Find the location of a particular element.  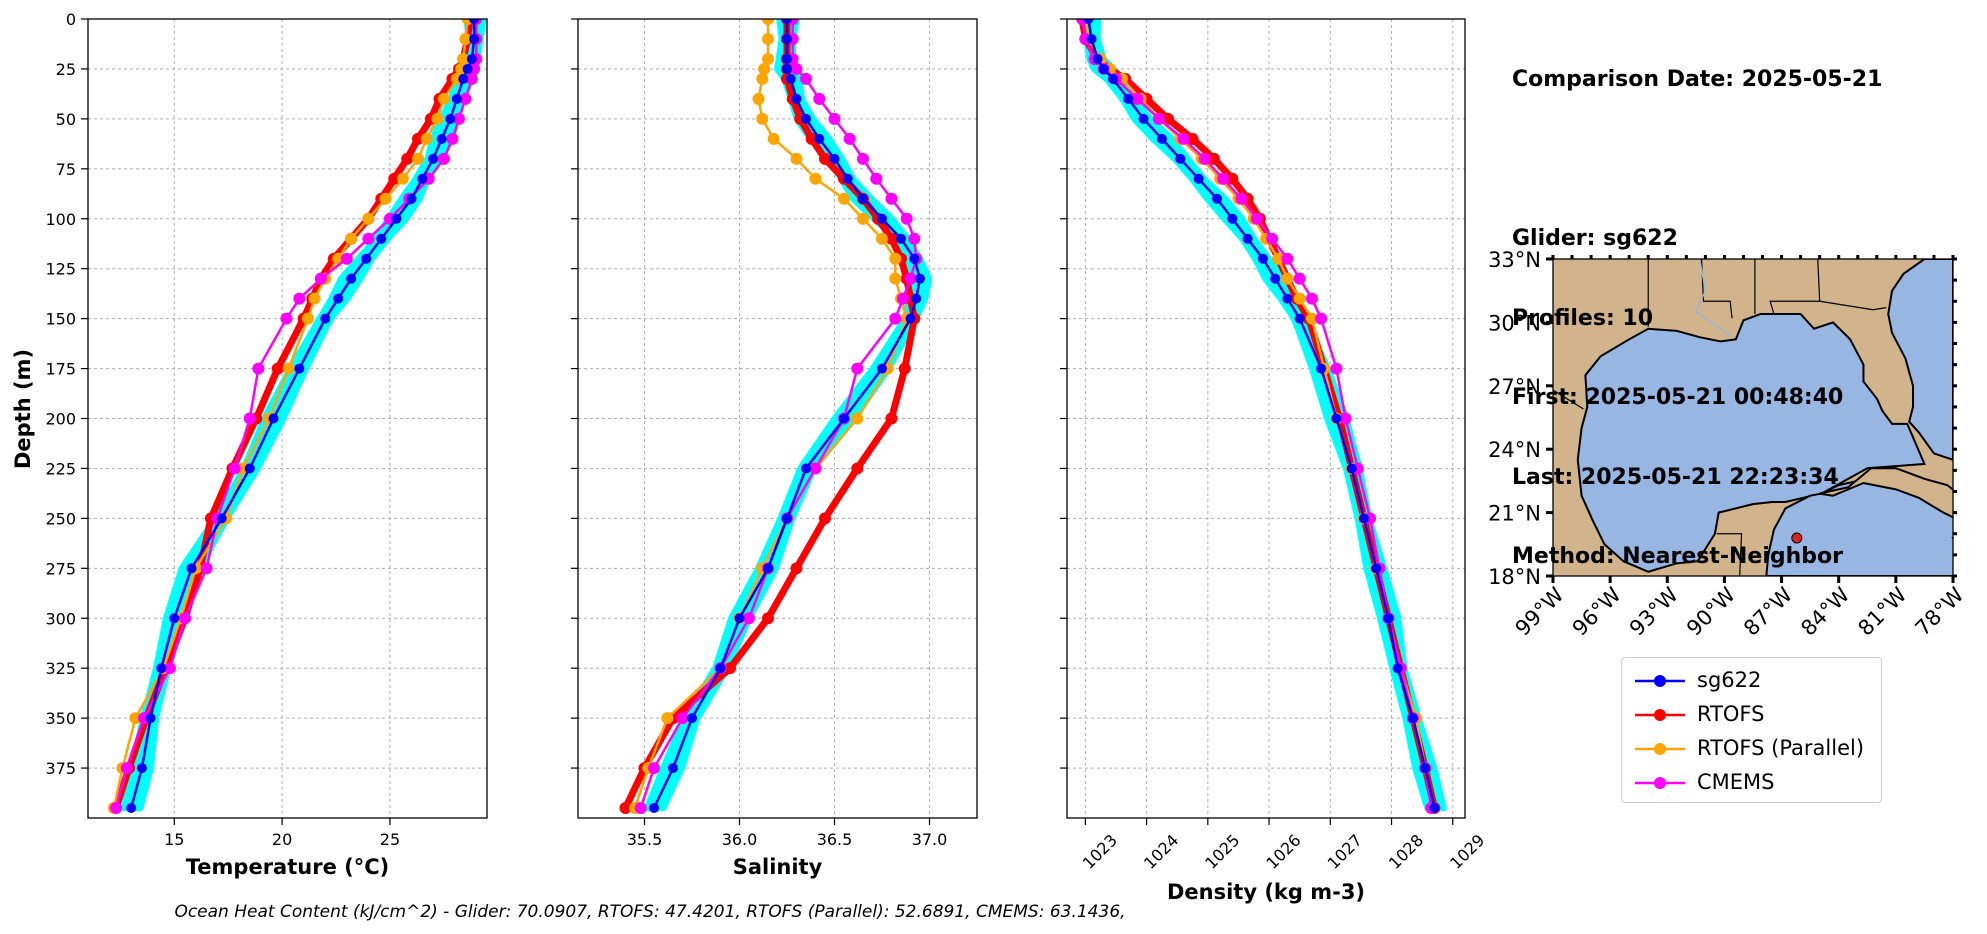

y-tick-label: 100 is located at coordinates (60, 219).